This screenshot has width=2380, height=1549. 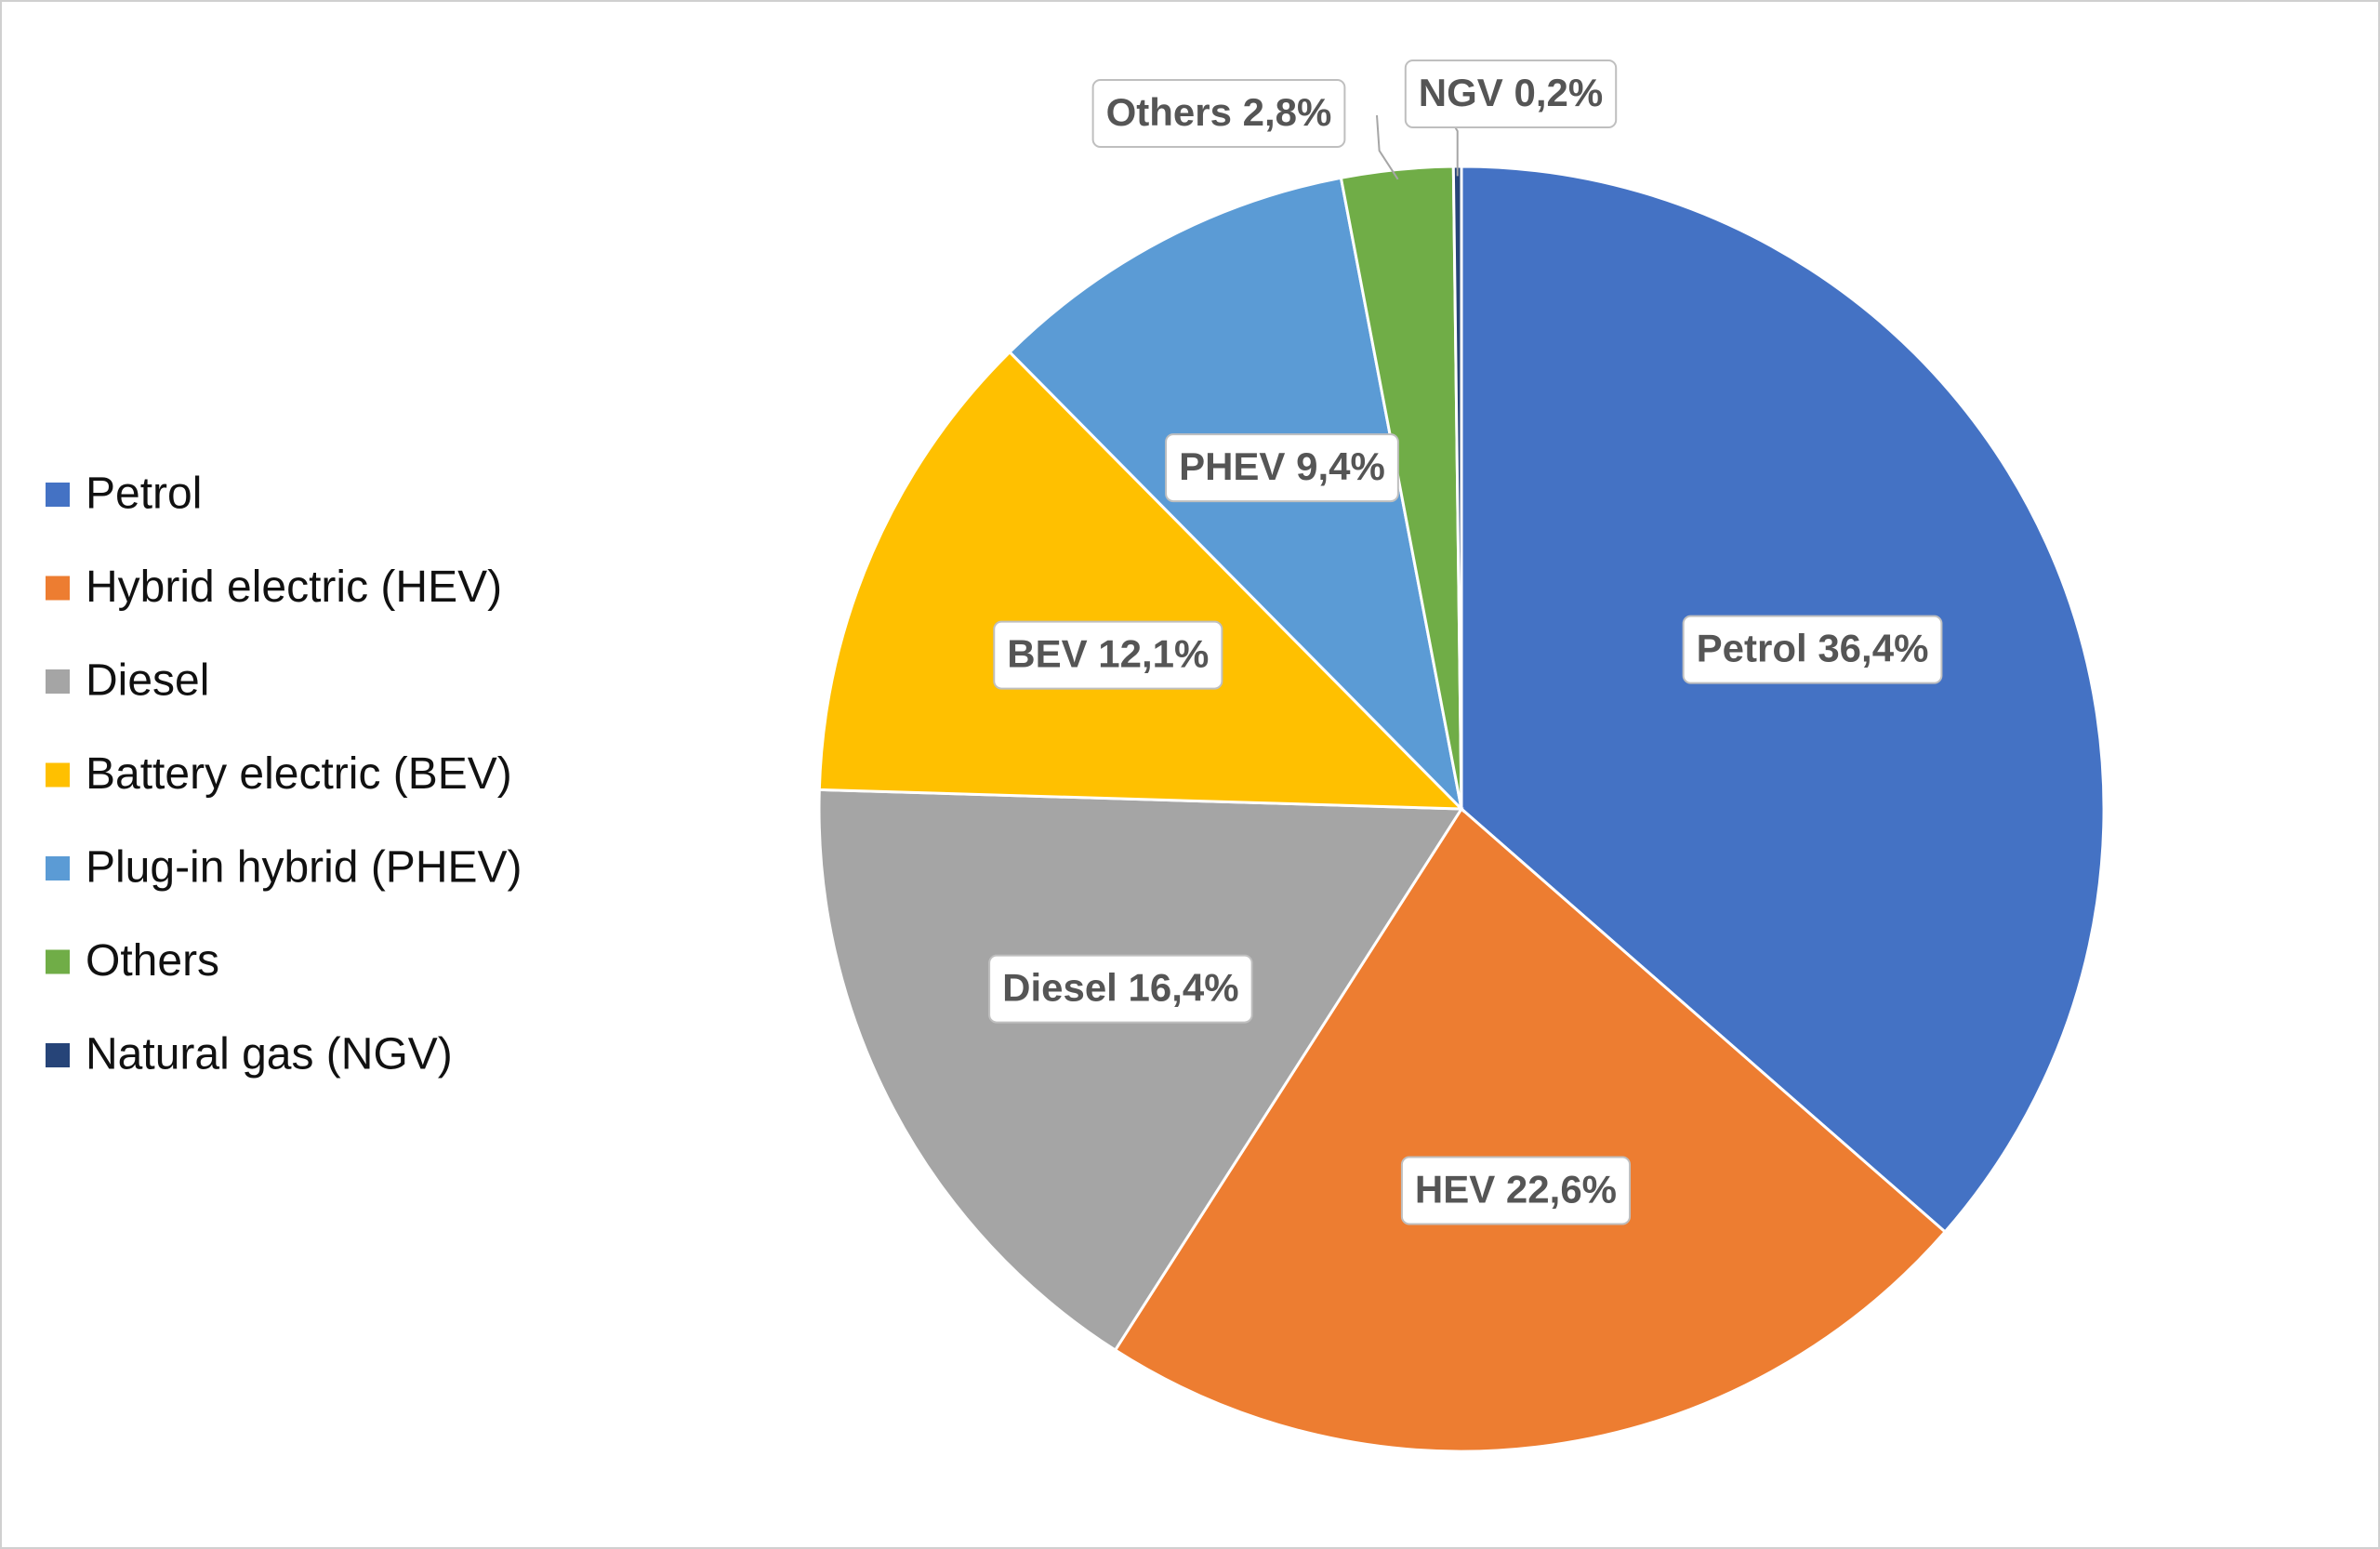 I want to click on data-label: BEV 12,1%, so click(x=1108, y=654).